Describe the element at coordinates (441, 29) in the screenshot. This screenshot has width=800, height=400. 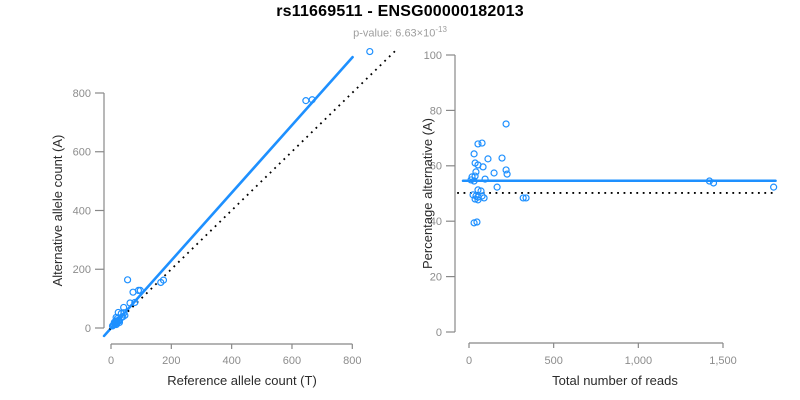
I see `p-value-exponent: -13` at that location.